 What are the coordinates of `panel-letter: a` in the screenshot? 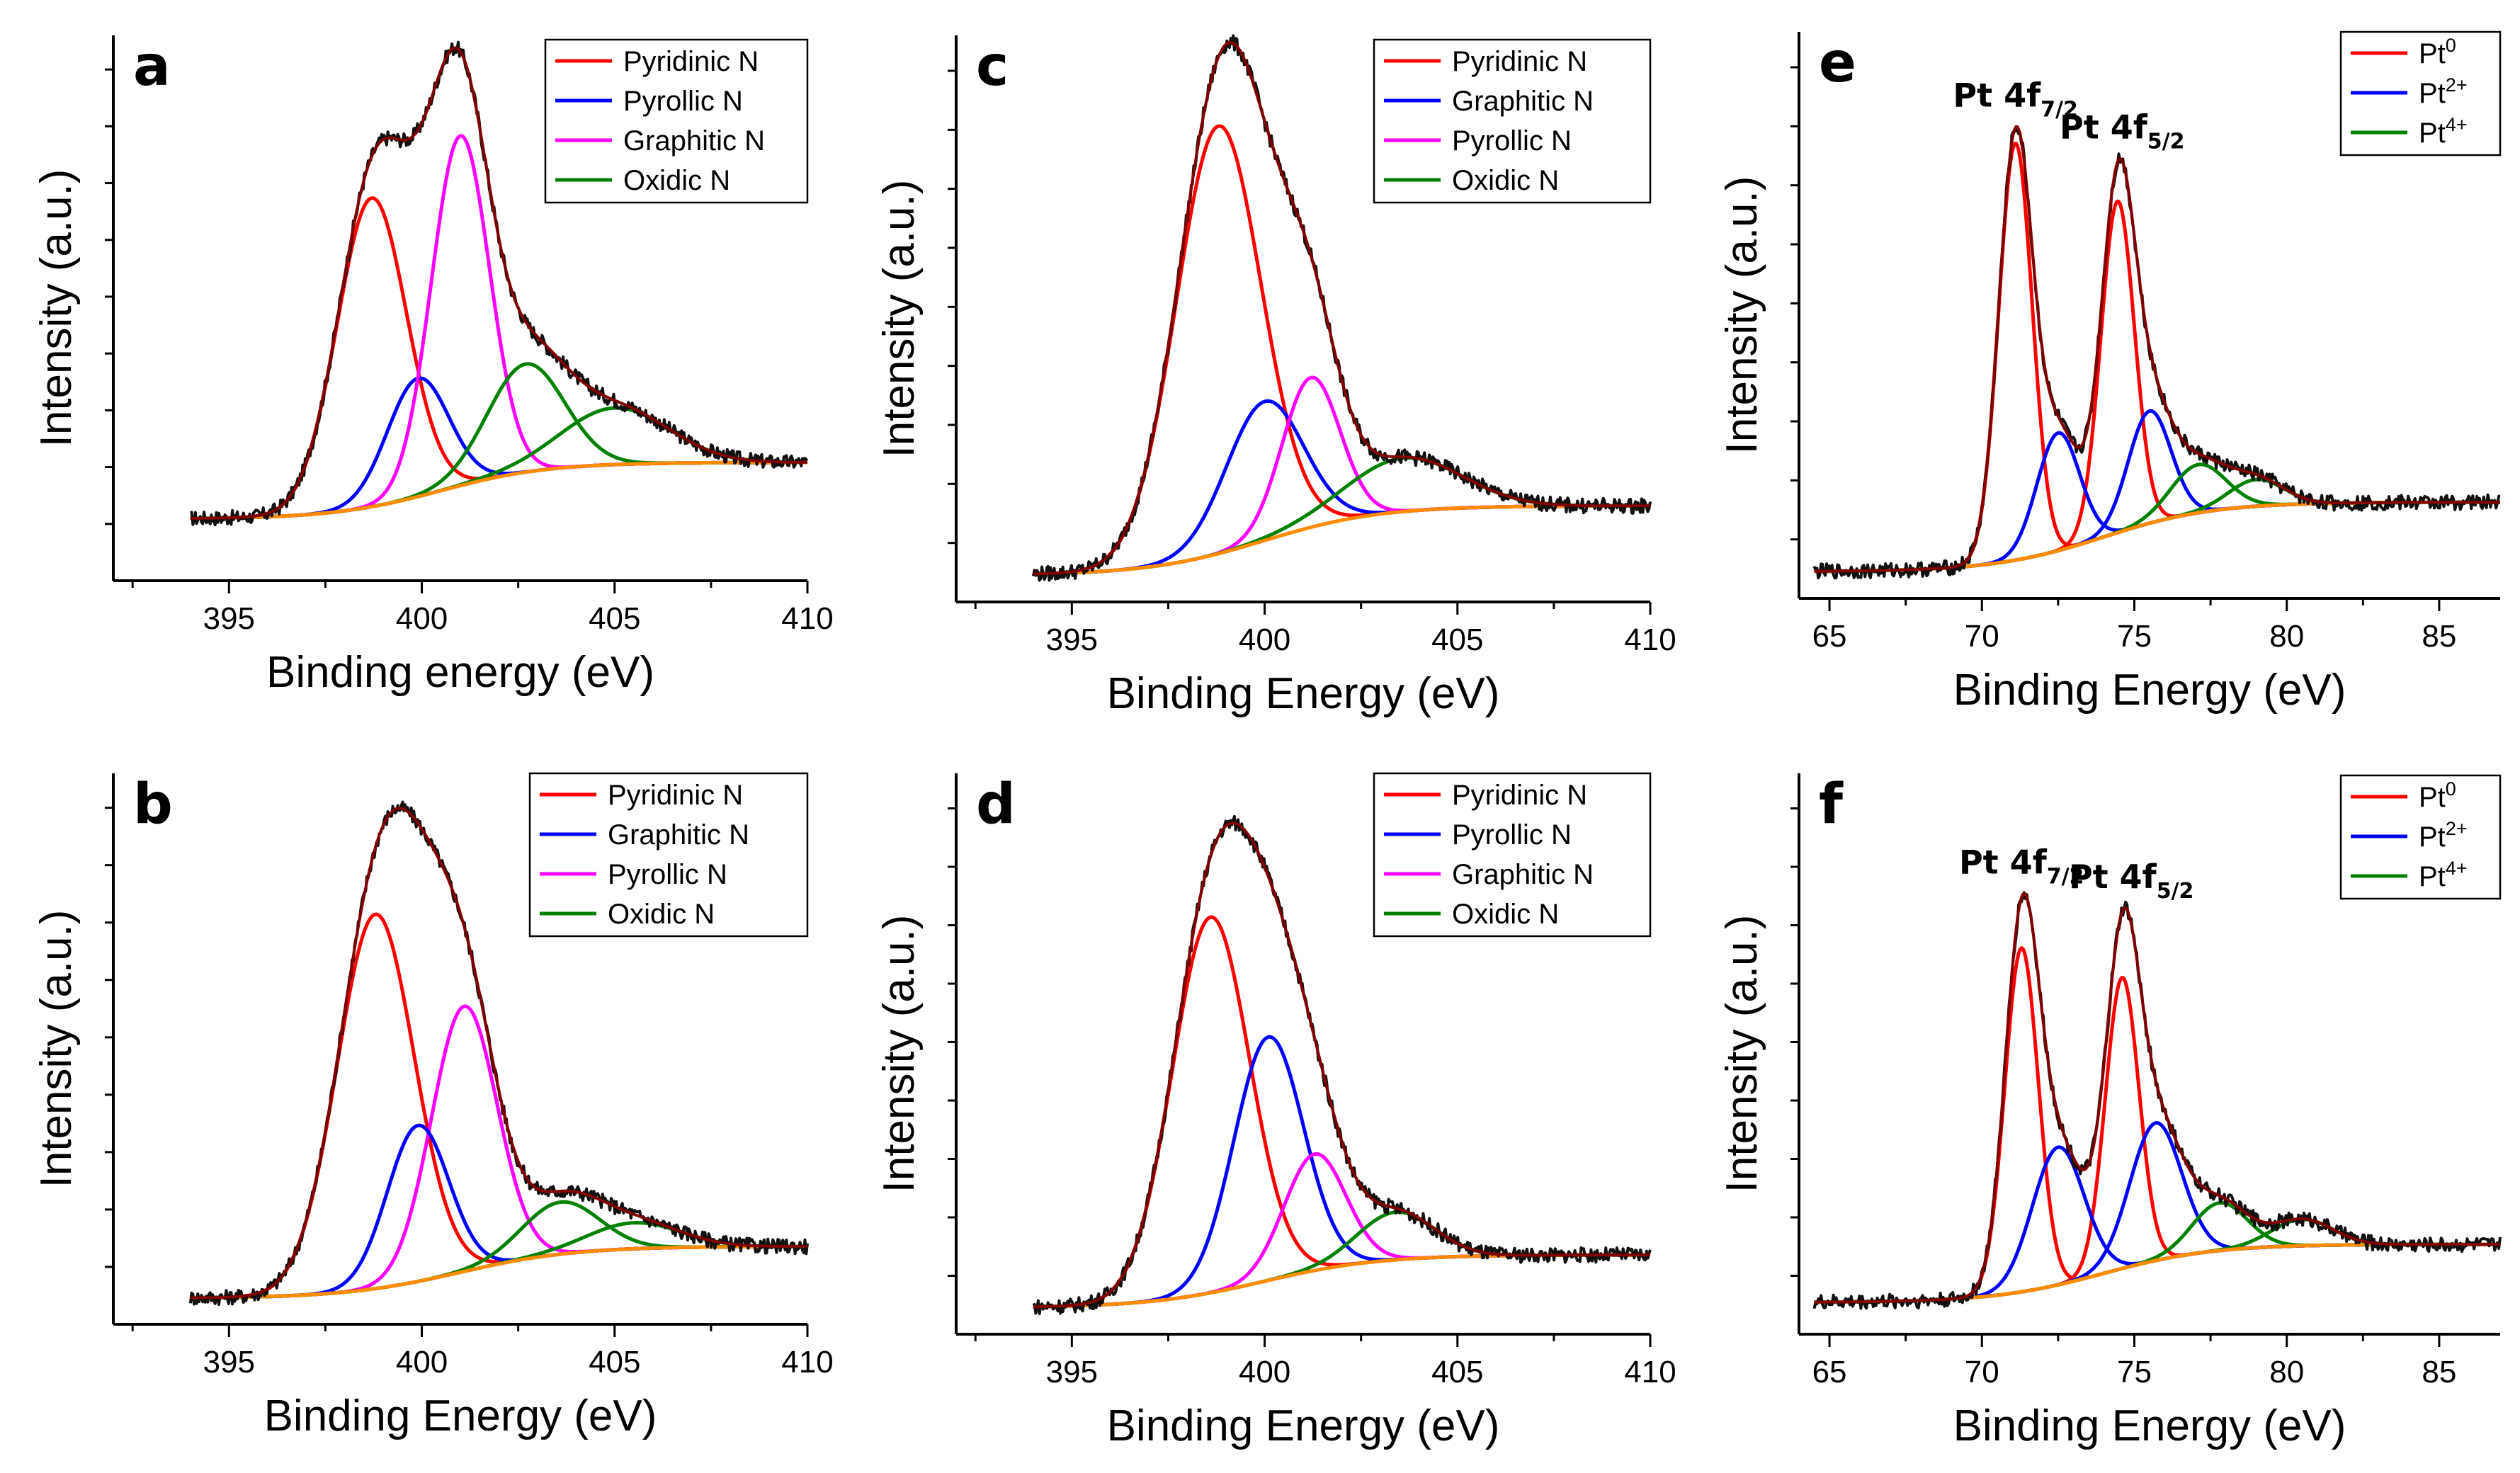 It's located at (152, 66).